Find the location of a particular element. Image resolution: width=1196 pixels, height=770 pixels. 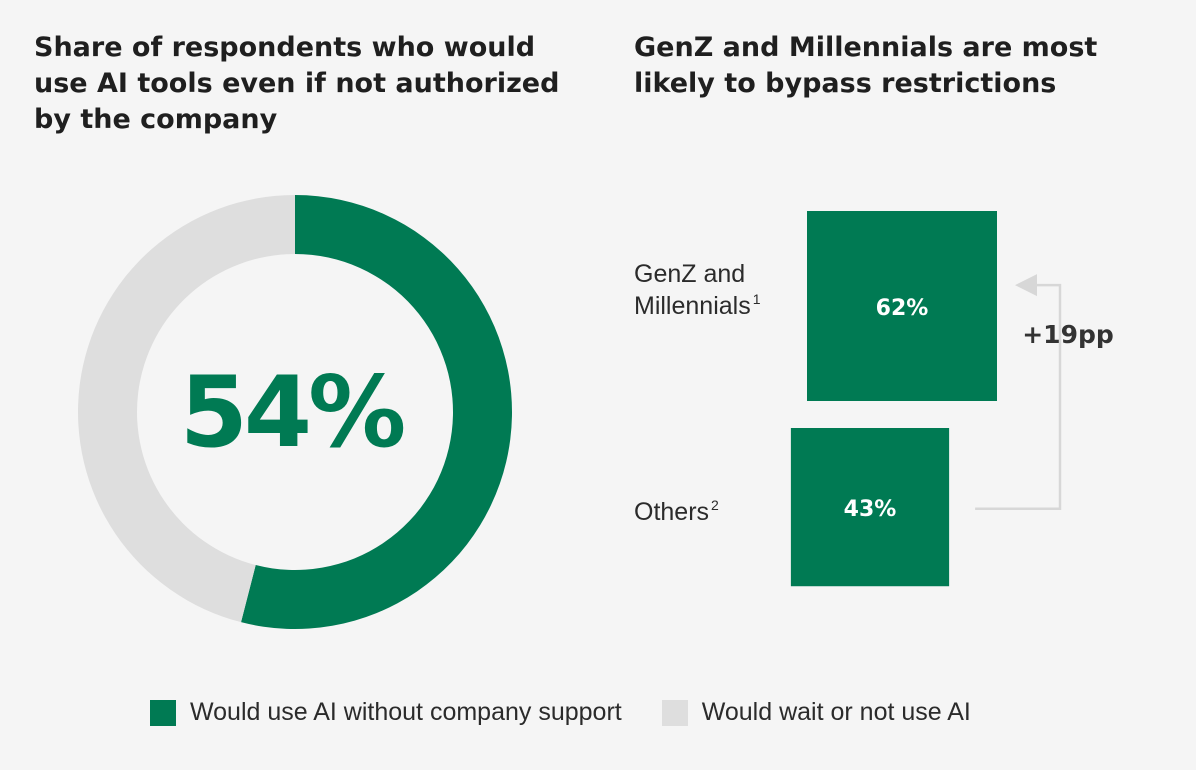

donut-slice-wait is located at coordinates (187, 409).